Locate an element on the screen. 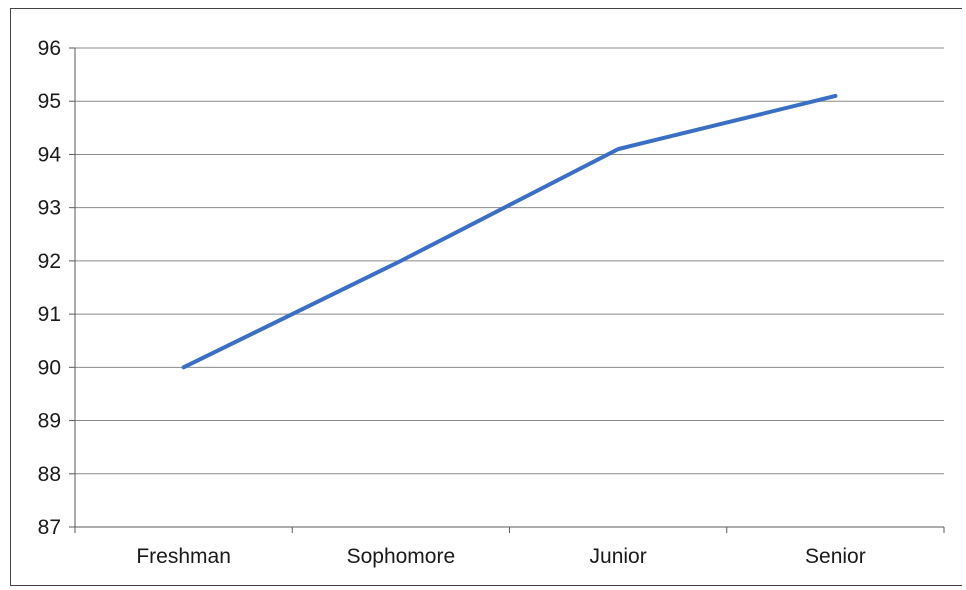  y-tick-label-91: 91 is located at coordinates (49, 314).